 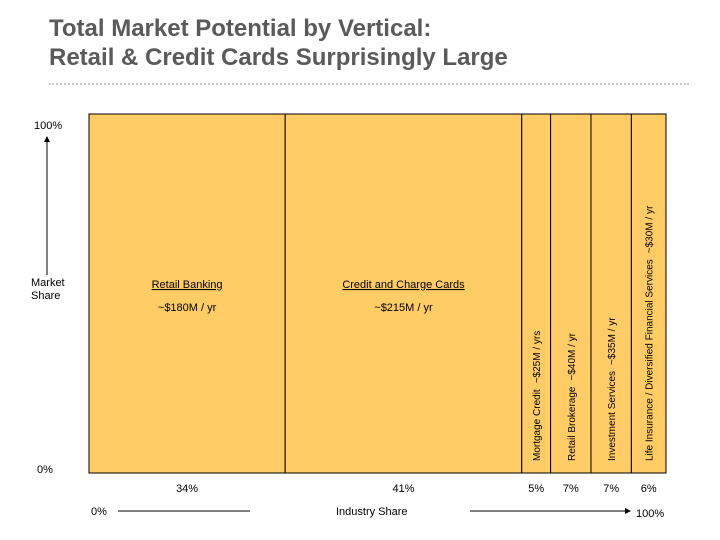 What do you see at coordinates (611, 293) in the screenshot?
I see `segment-investment-services` at bounding box center [611, 293].